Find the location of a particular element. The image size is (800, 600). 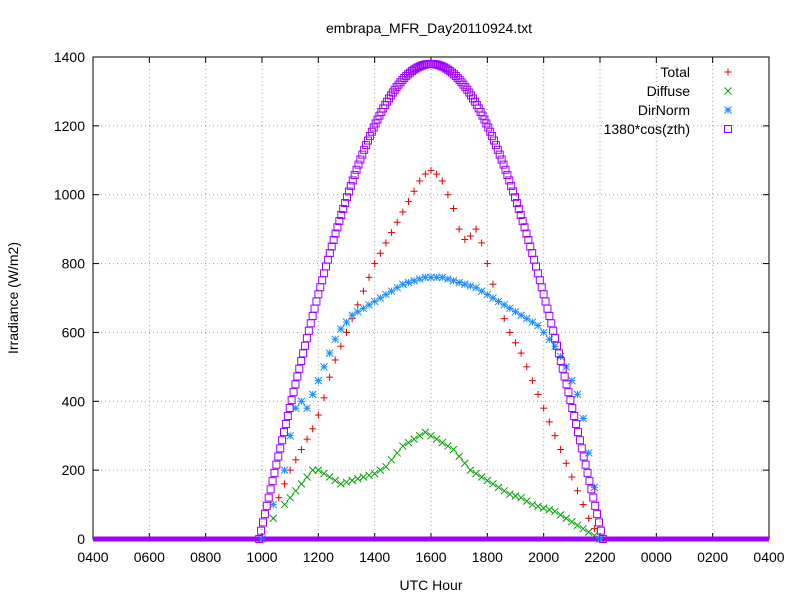

x-tick-label: 1000 is located at coordinates (261, 557).